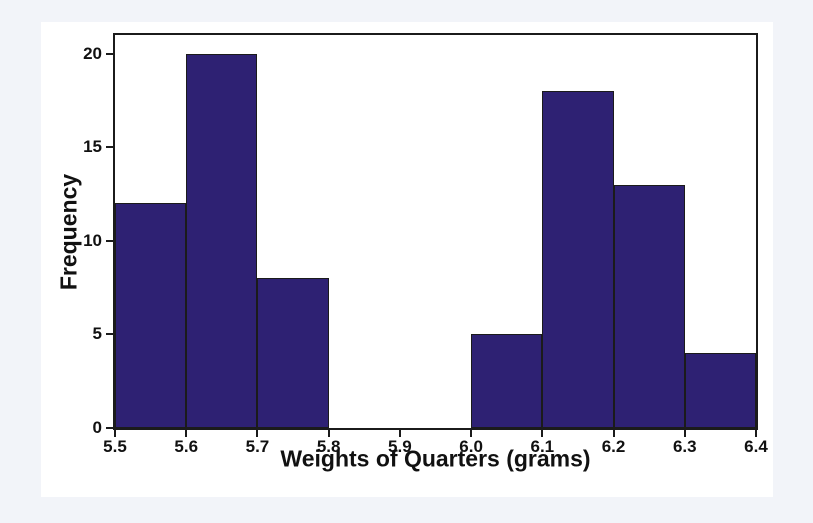 This screenshot has width=813, height=523. Describe the element at coordinates (720, 390) in the screenshot. I see `histogram-bar-6.3` at that location.